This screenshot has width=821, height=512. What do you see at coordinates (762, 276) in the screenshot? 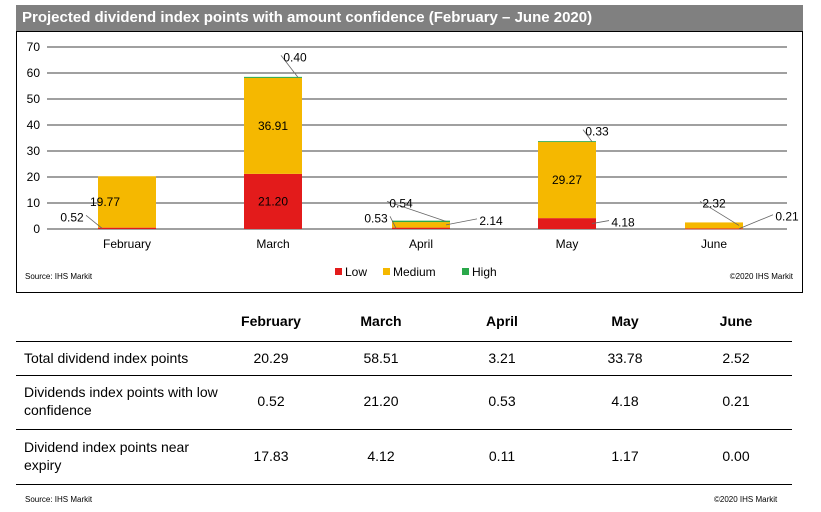
I see `chart-copyright: ©2020 IHS Markit` at bounding box center [762, 276].